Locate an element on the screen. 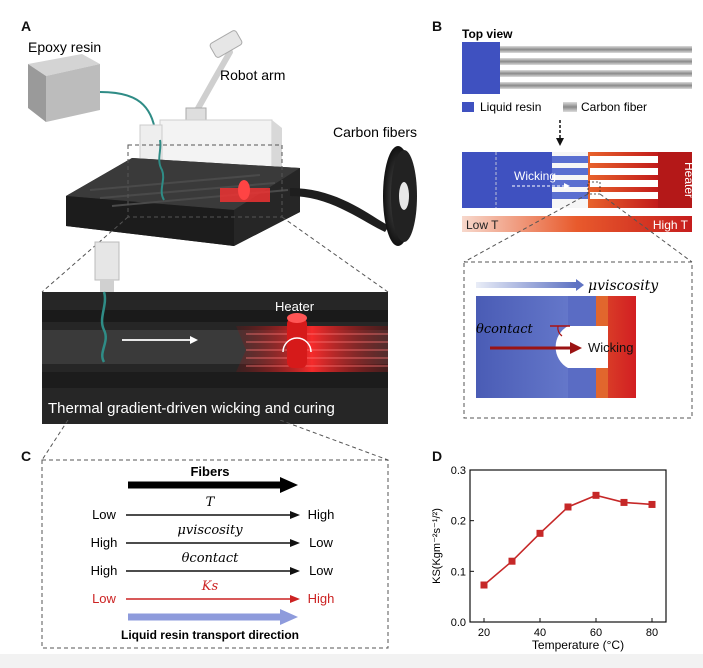 This screenshot has width=703, height=668. row-viscosity: μviscosity High Low is located at coordinates (212, 536).